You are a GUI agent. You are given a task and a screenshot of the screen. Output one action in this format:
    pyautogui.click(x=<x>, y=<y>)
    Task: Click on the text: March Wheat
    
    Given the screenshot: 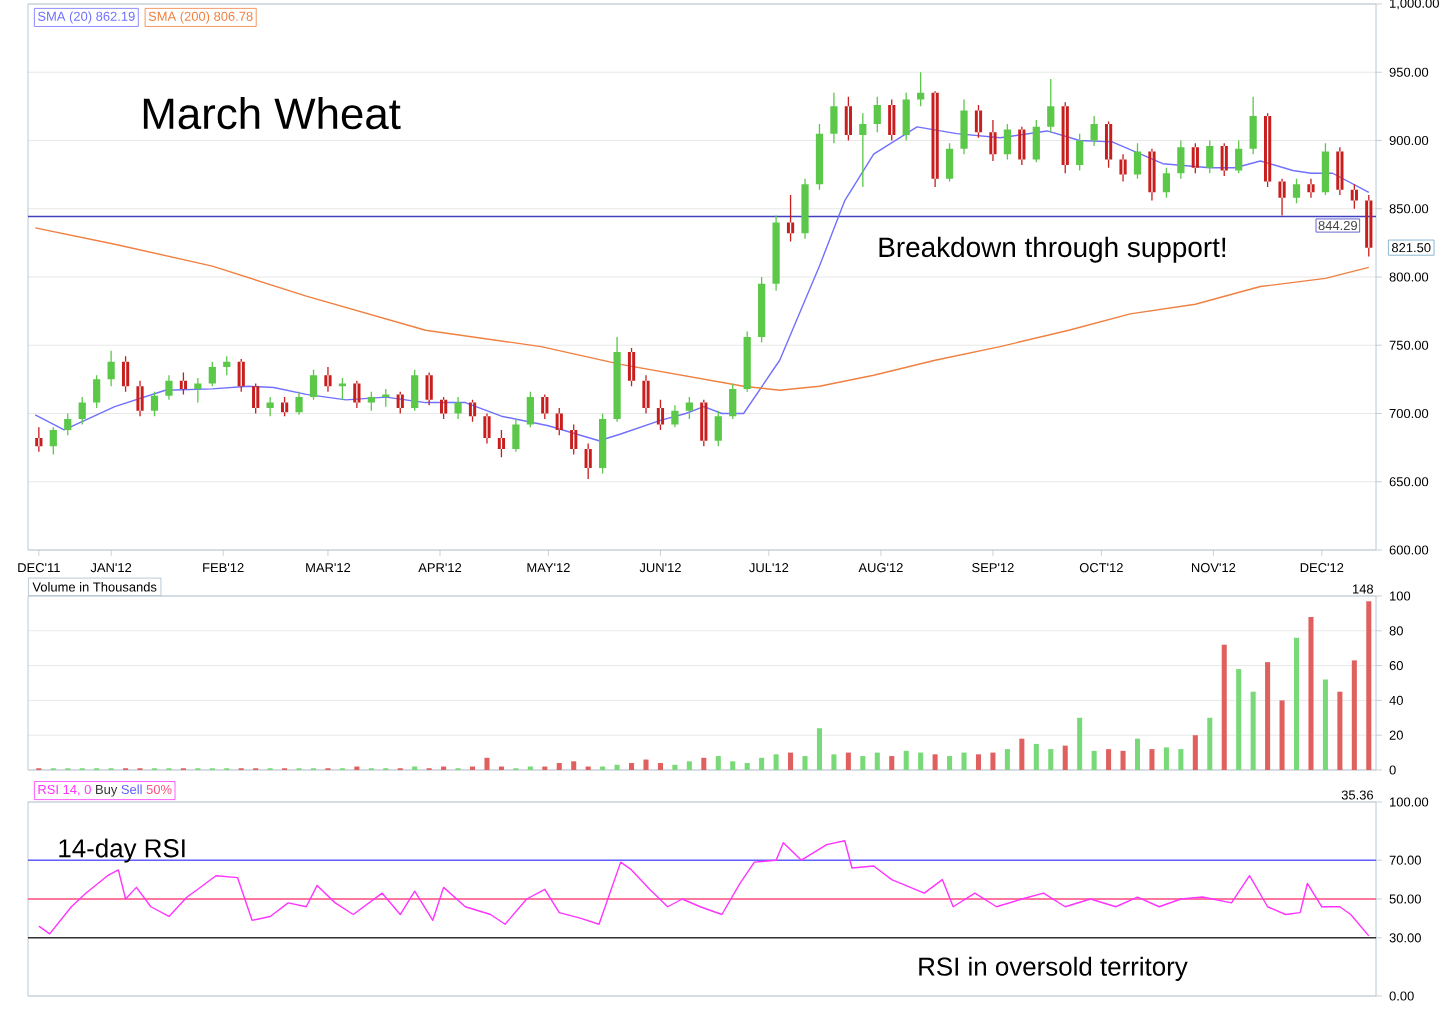 What is the action you would take?
    pyautogui.click(x=272, y=113)
    